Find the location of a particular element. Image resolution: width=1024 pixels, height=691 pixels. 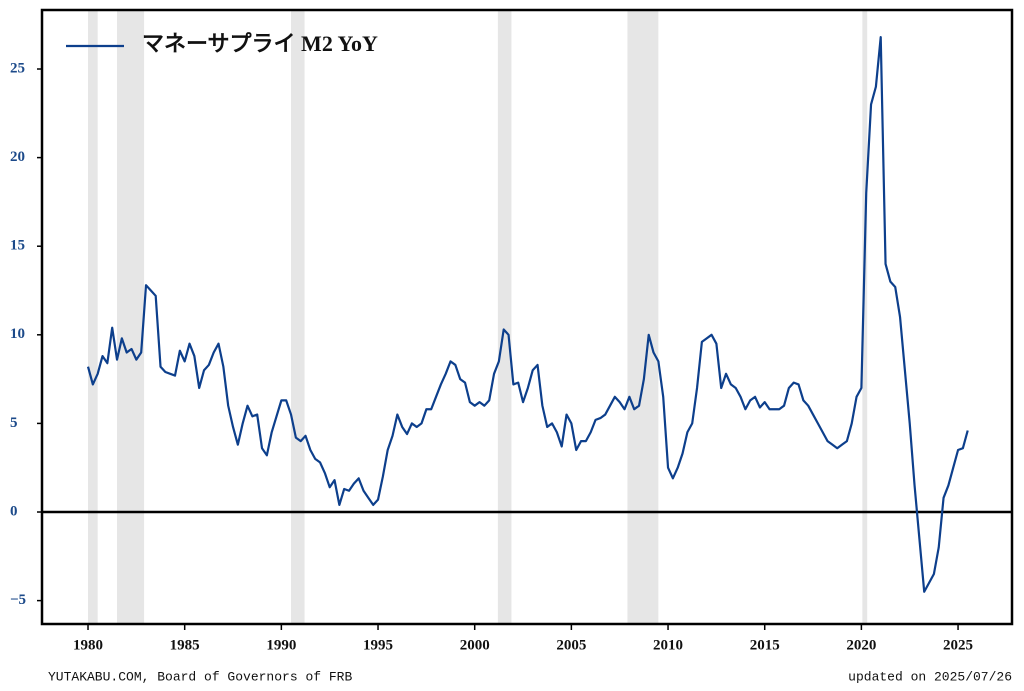

x-tick-label: 2005 is located at coordinates (571, 645).